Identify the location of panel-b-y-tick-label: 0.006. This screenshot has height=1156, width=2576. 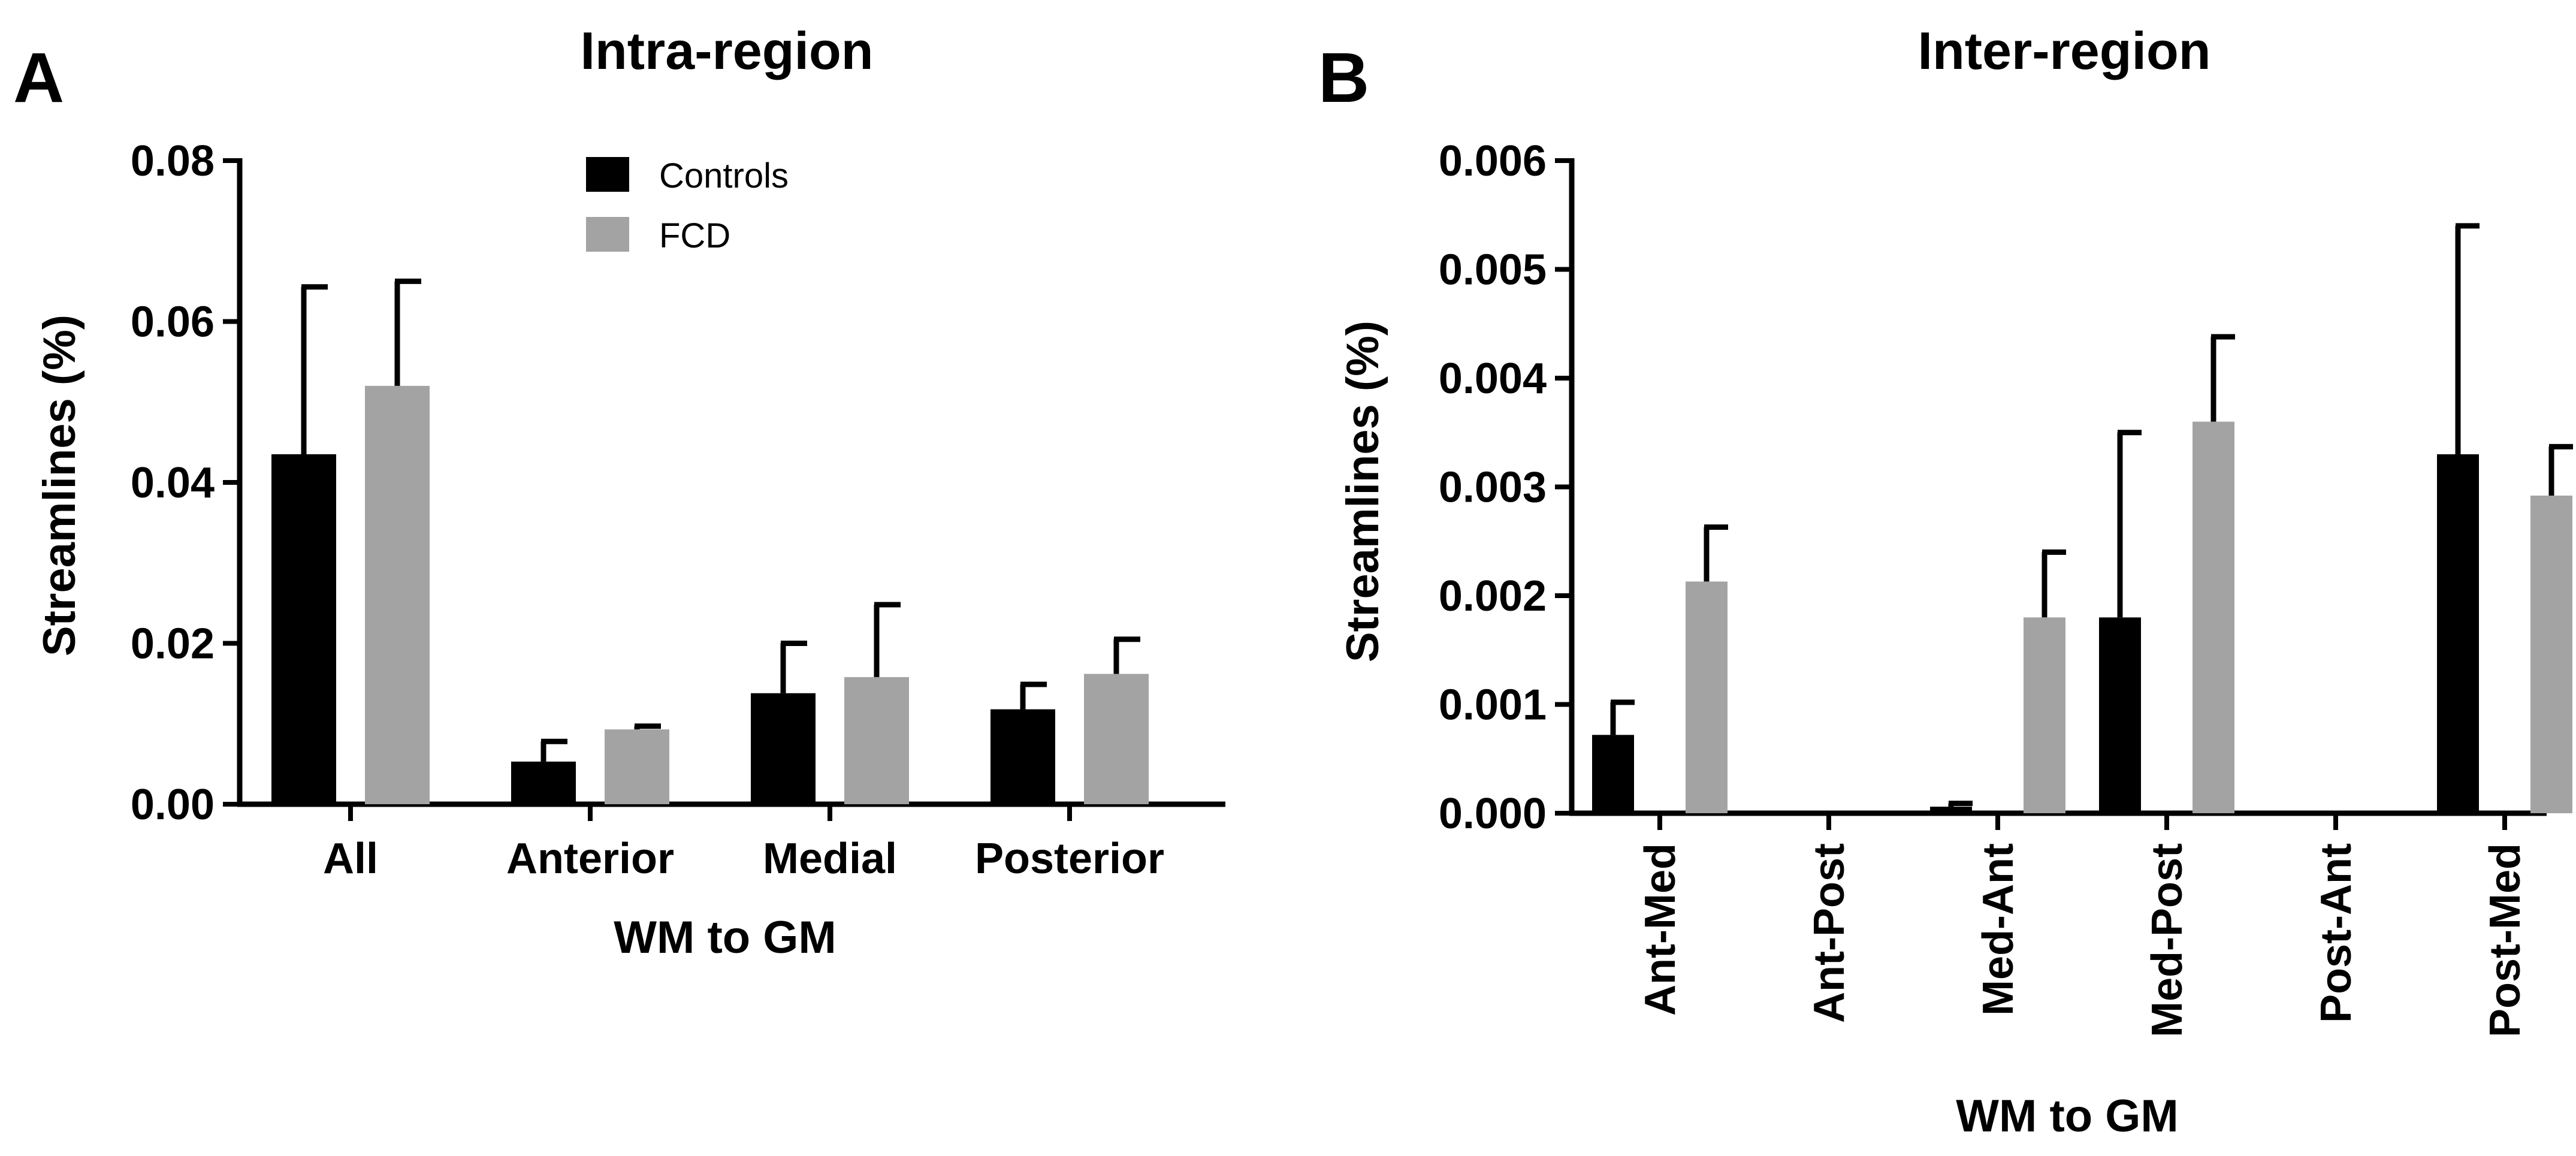
(1493, 161).